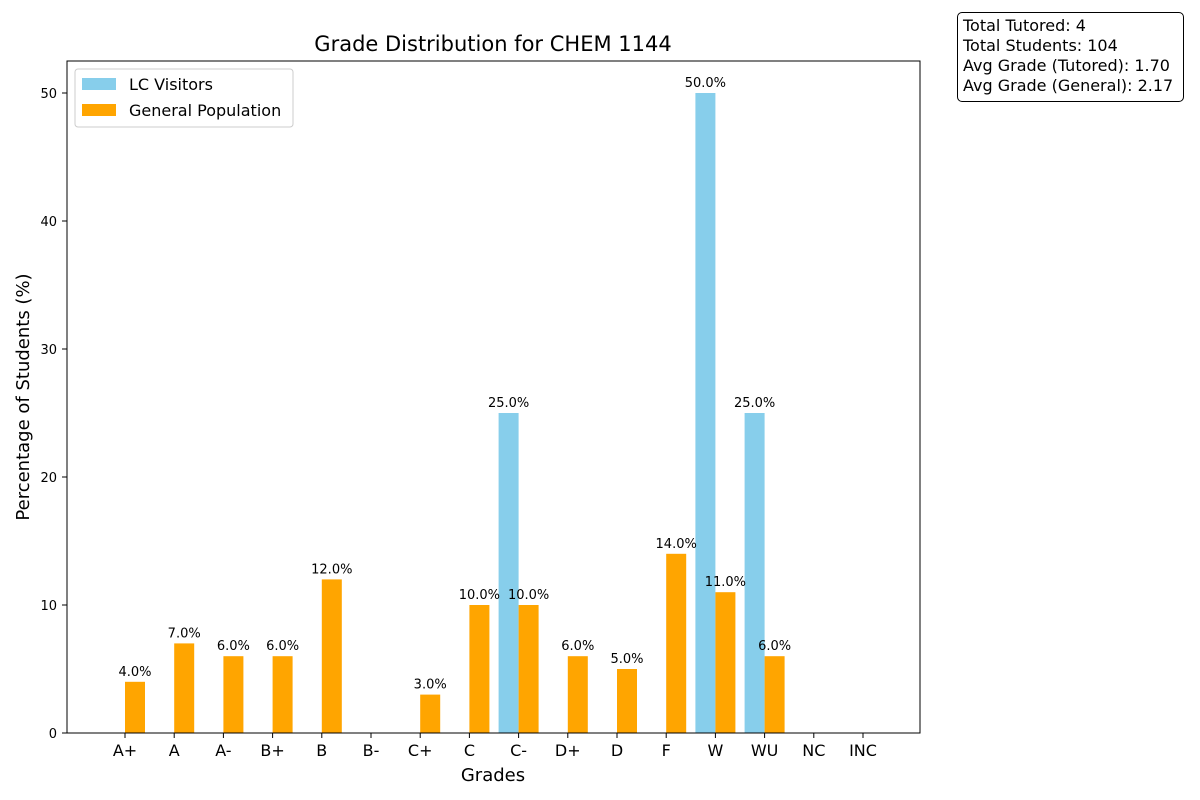  What do you see at coordinates (272, 750) in the screenshot?
I see `x-tick-label-bplus: B+` at bounding box center [272, 750].